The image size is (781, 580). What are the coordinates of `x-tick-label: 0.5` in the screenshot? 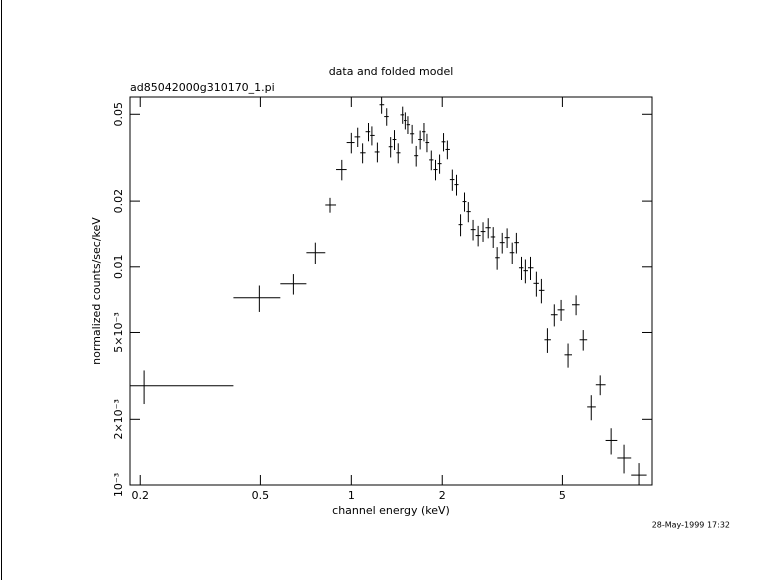 It's located at (261, 495).